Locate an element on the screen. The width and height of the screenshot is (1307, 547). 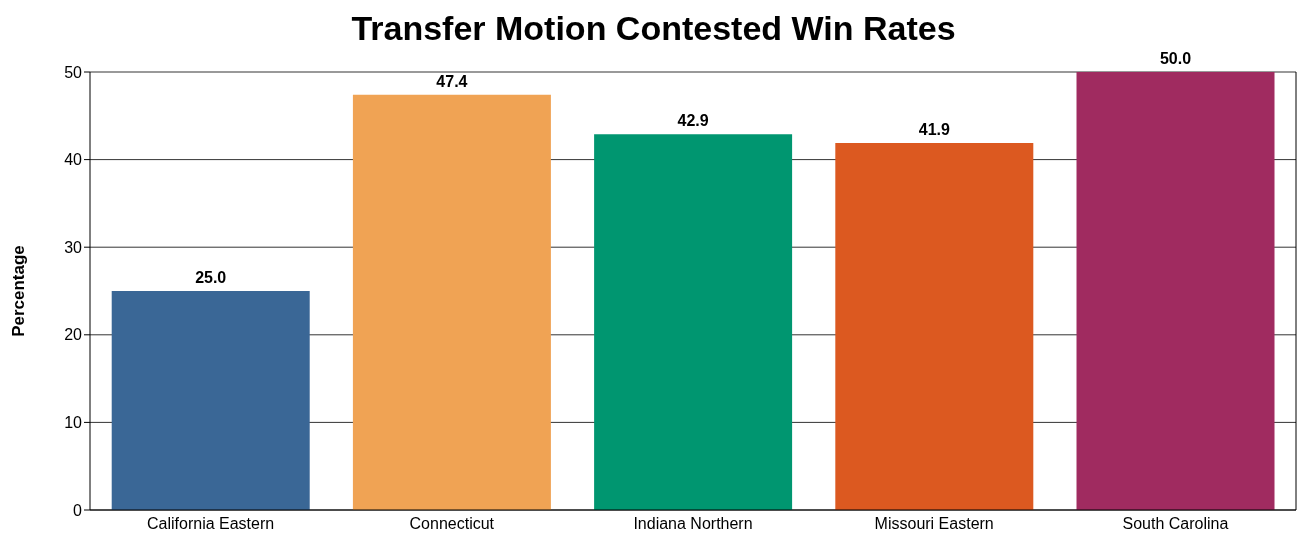
data-label: 41.9 is located at coordinates (934, 129).